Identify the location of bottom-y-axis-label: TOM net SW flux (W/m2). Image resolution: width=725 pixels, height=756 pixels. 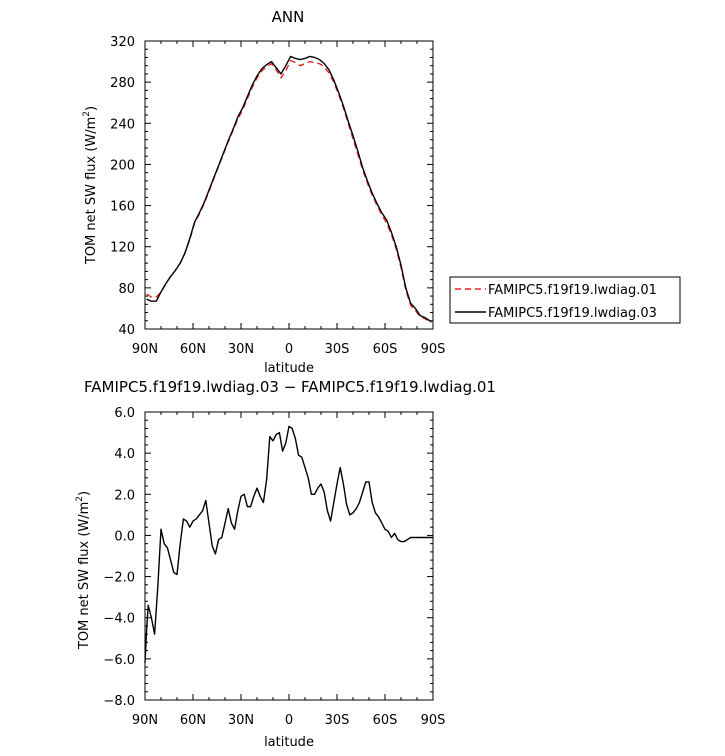
(83, 570).